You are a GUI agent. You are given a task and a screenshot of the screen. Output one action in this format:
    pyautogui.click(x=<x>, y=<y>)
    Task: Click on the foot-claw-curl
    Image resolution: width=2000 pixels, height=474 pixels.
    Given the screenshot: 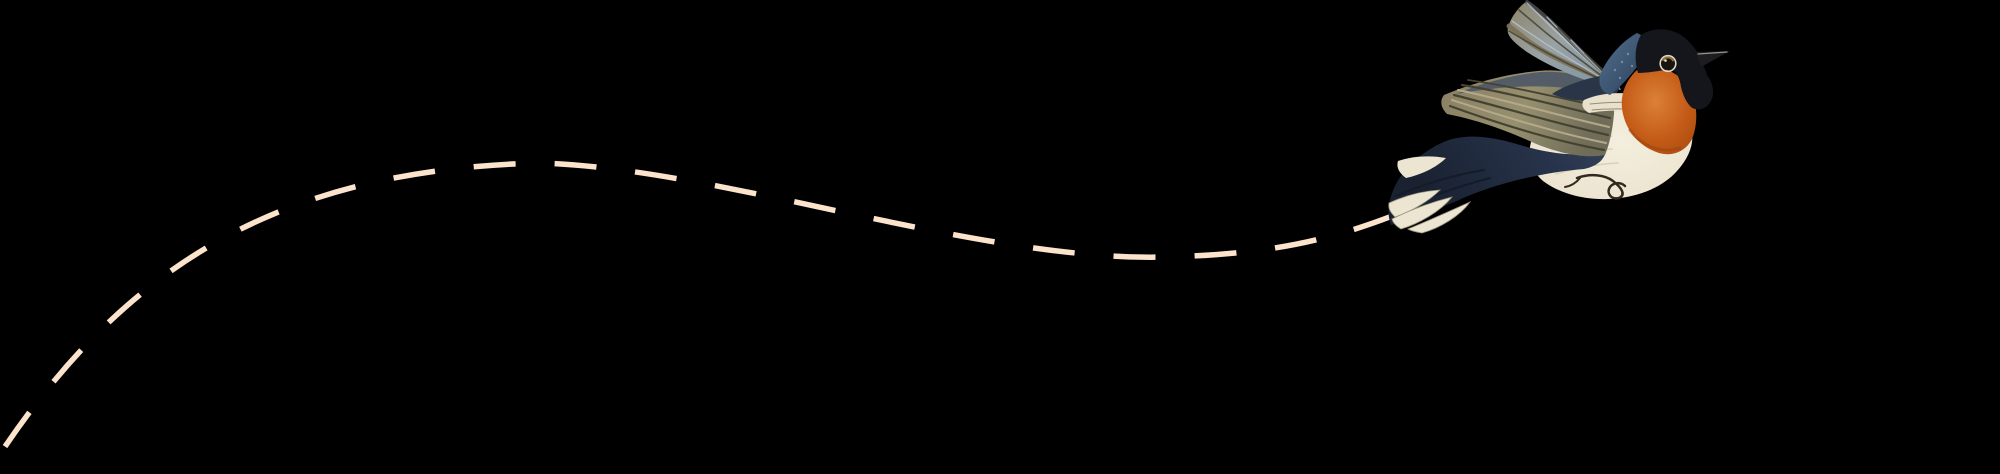 What is the action you would take?
    pyautogui.click(x=1601, y=186)
    